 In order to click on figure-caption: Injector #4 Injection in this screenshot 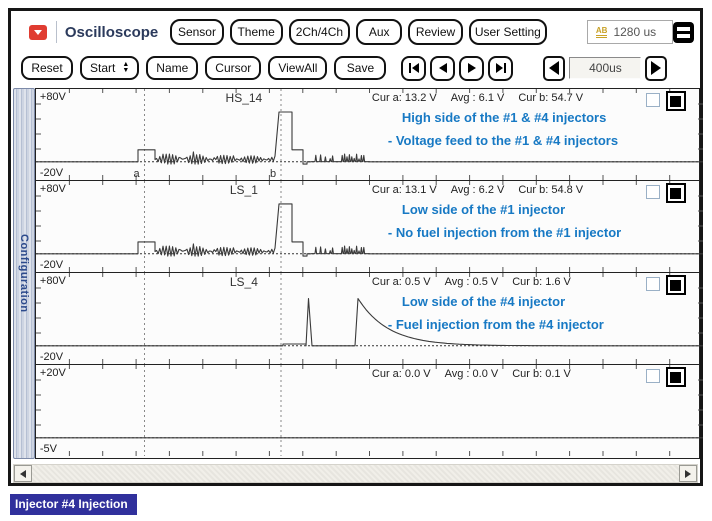, I will do `click(73, 504)`.